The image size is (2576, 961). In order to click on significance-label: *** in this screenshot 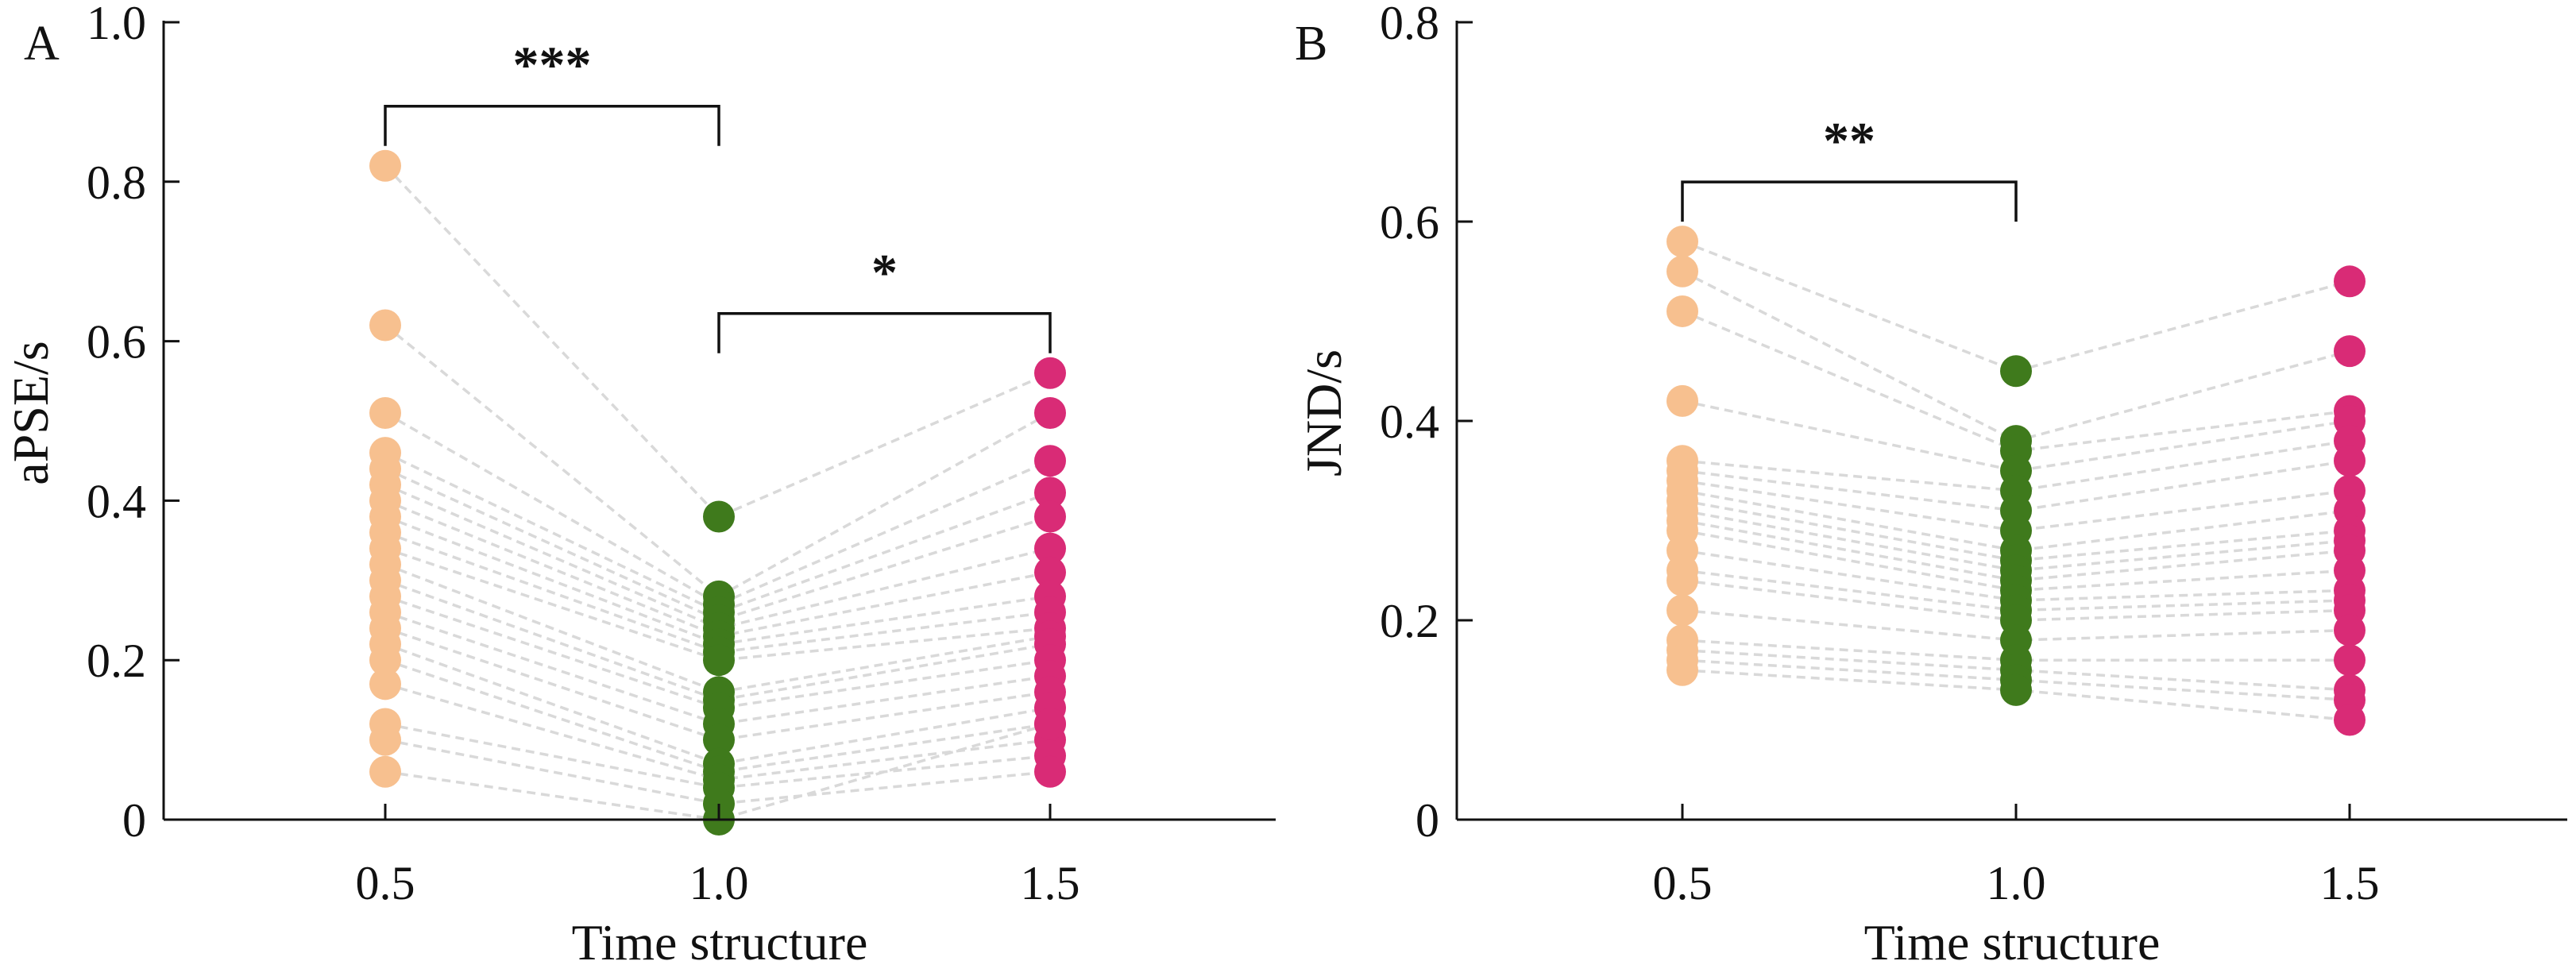, I will do `click(552, 66)`.